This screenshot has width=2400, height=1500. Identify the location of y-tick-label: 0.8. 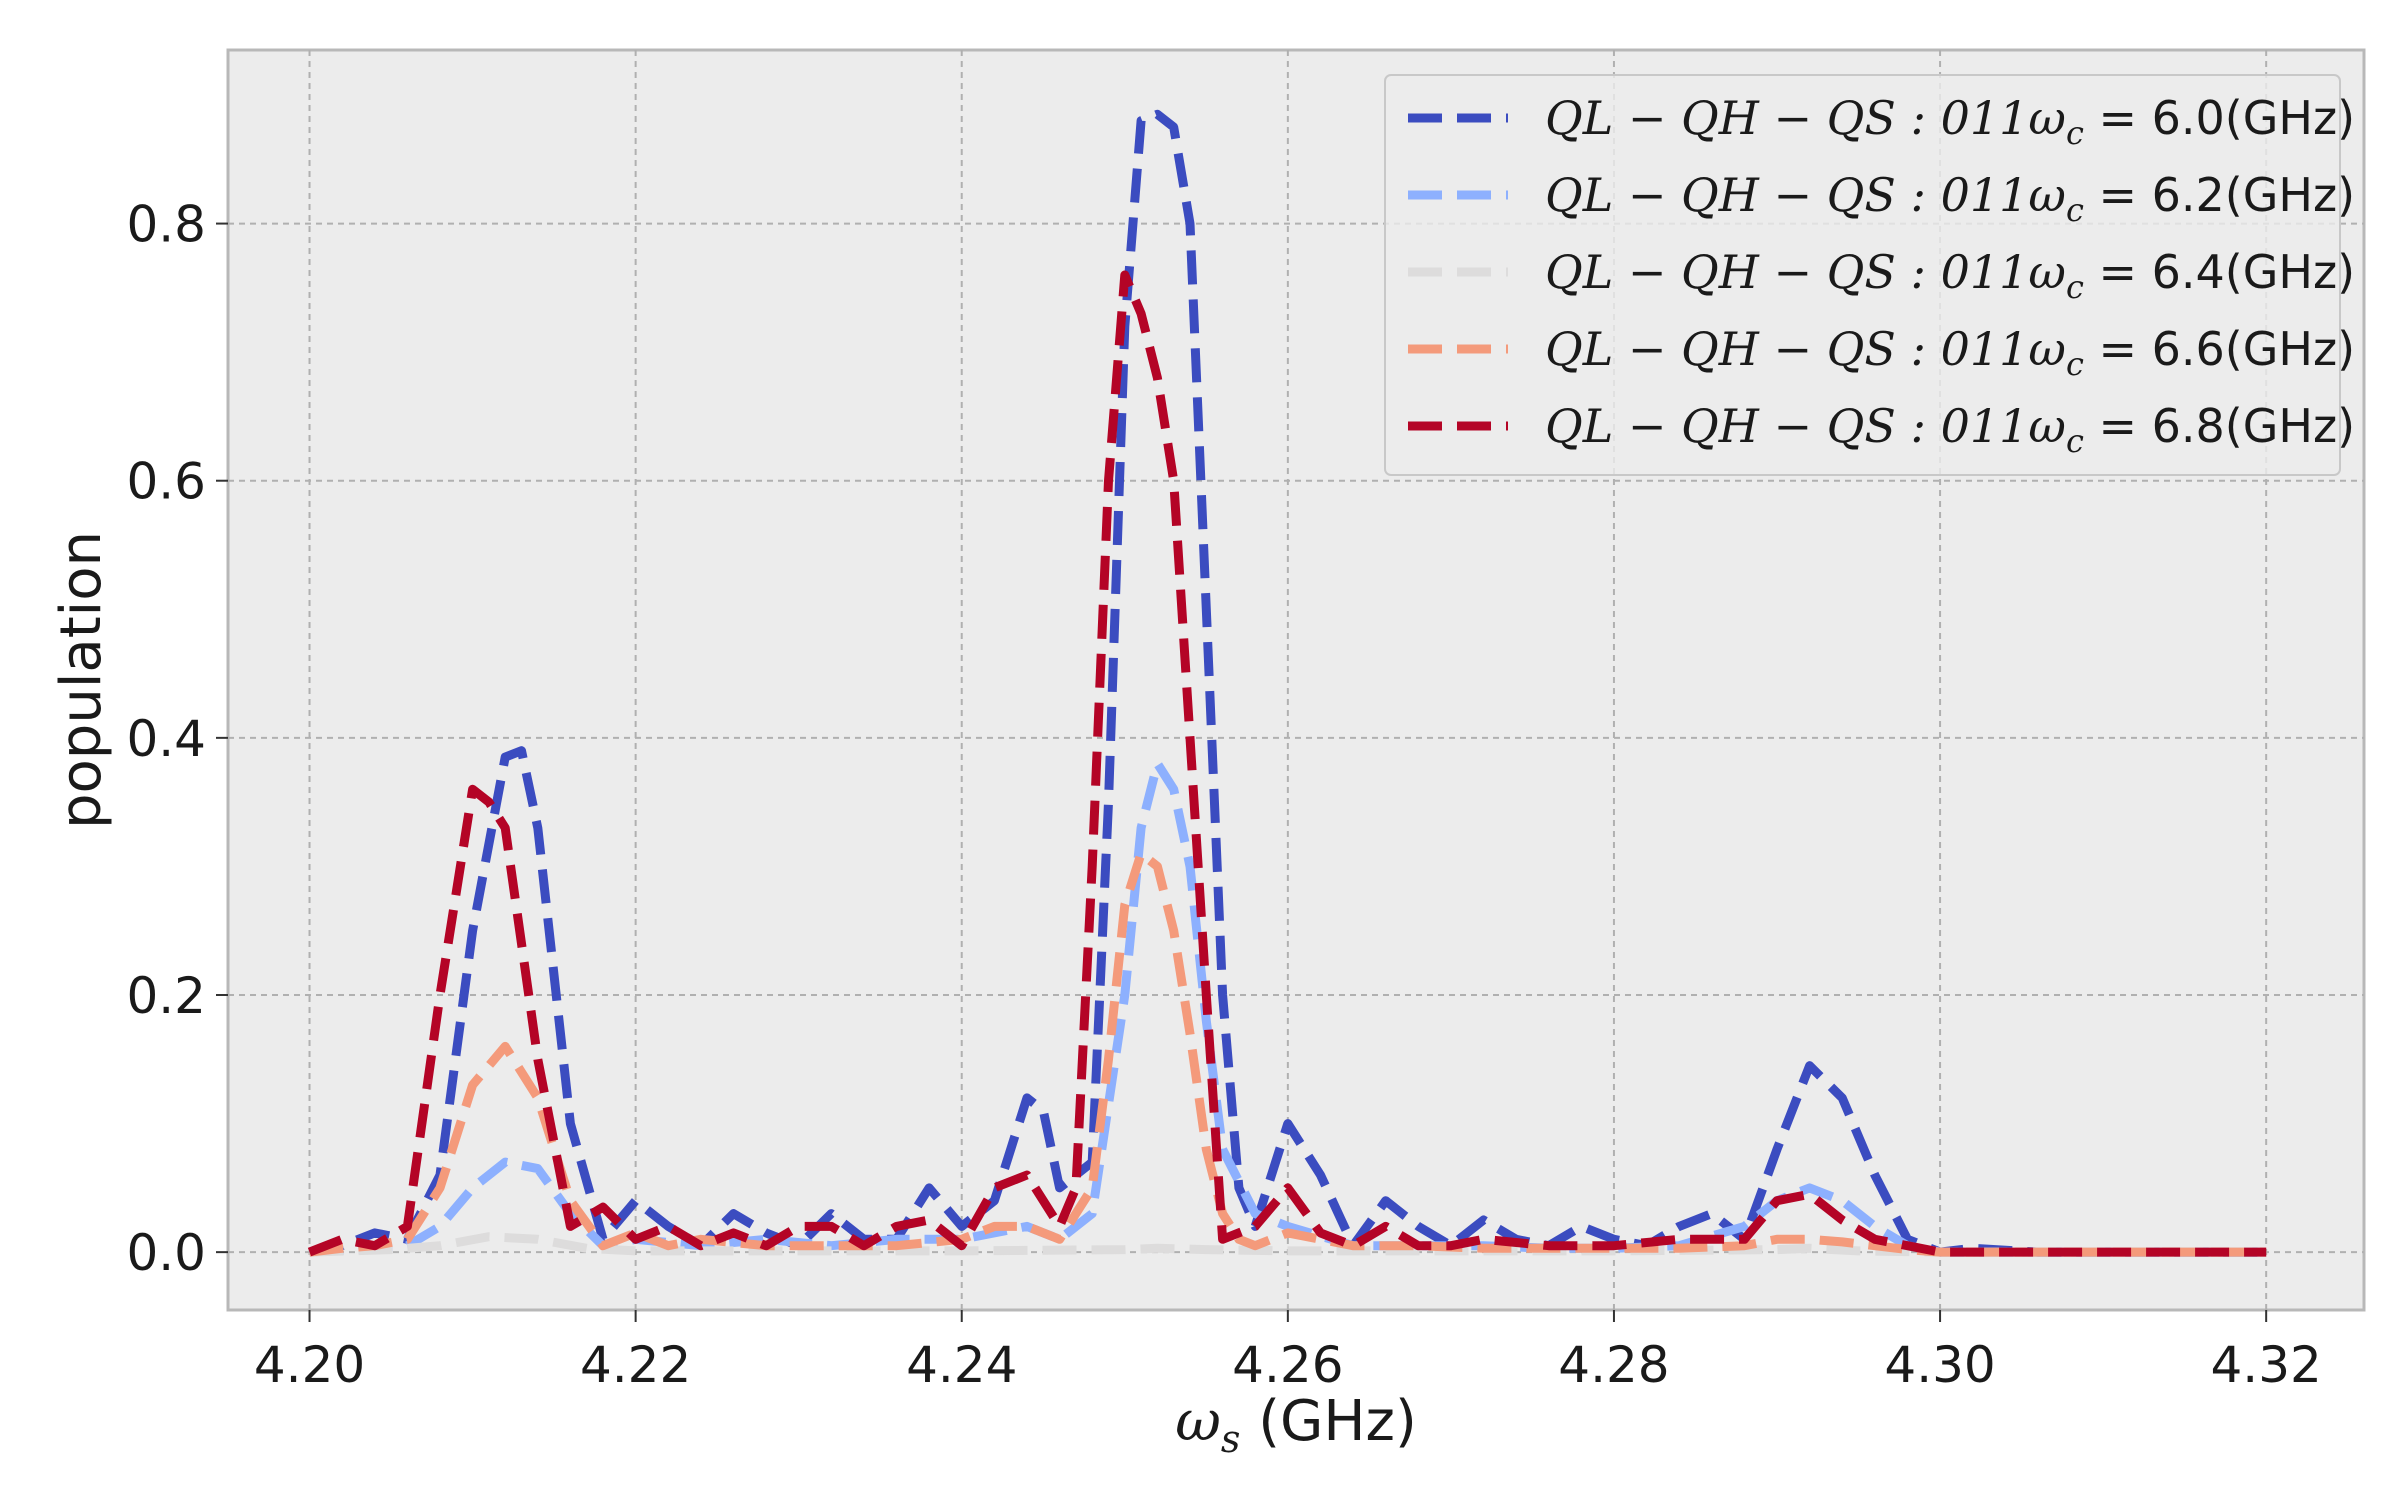
(166, 225).